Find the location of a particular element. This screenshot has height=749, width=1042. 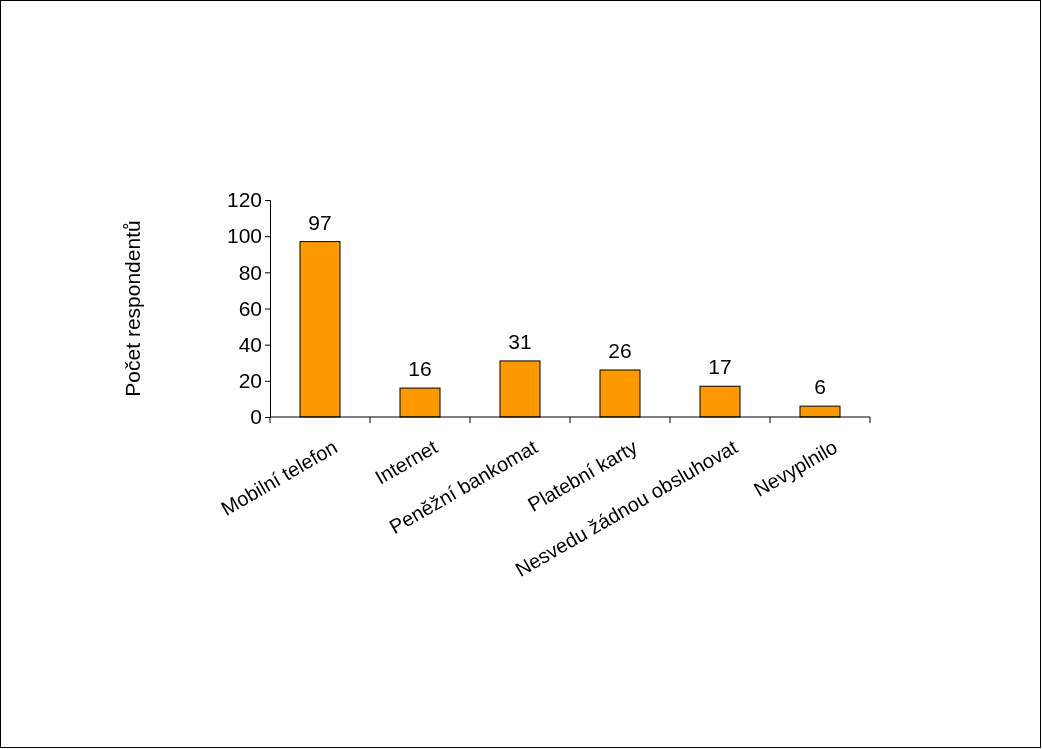

y-tick-label: 100 is located at coordinates (244, 236).